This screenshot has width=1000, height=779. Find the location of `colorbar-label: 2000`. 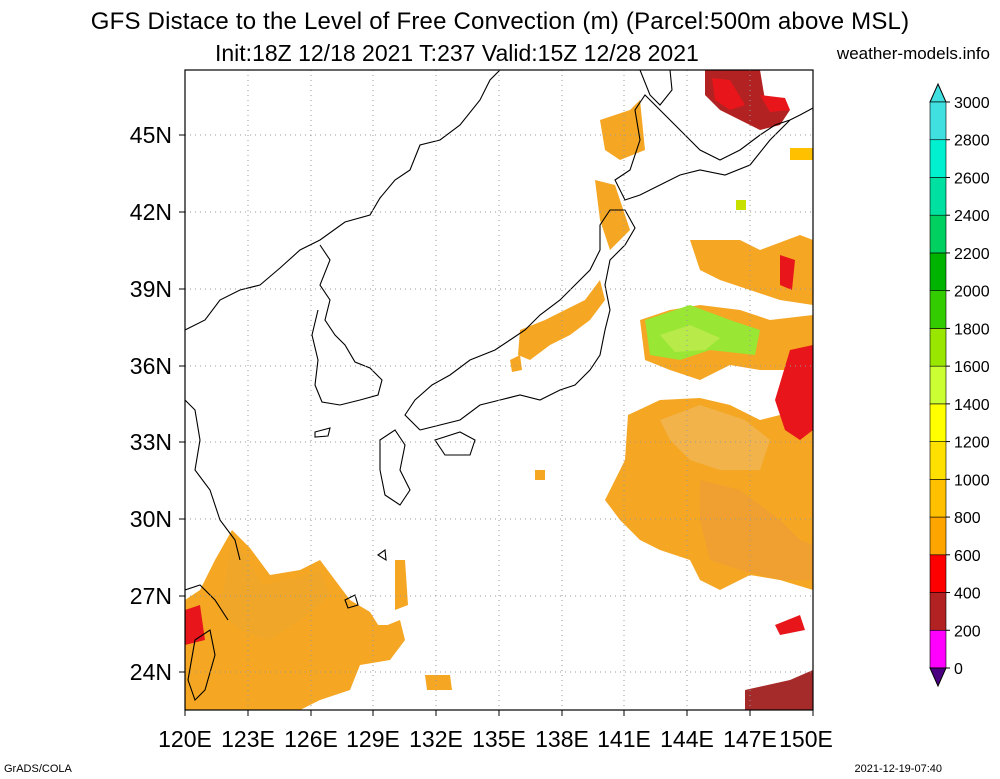

colorbar-label: 2000 is located at coordinates (972, 292).